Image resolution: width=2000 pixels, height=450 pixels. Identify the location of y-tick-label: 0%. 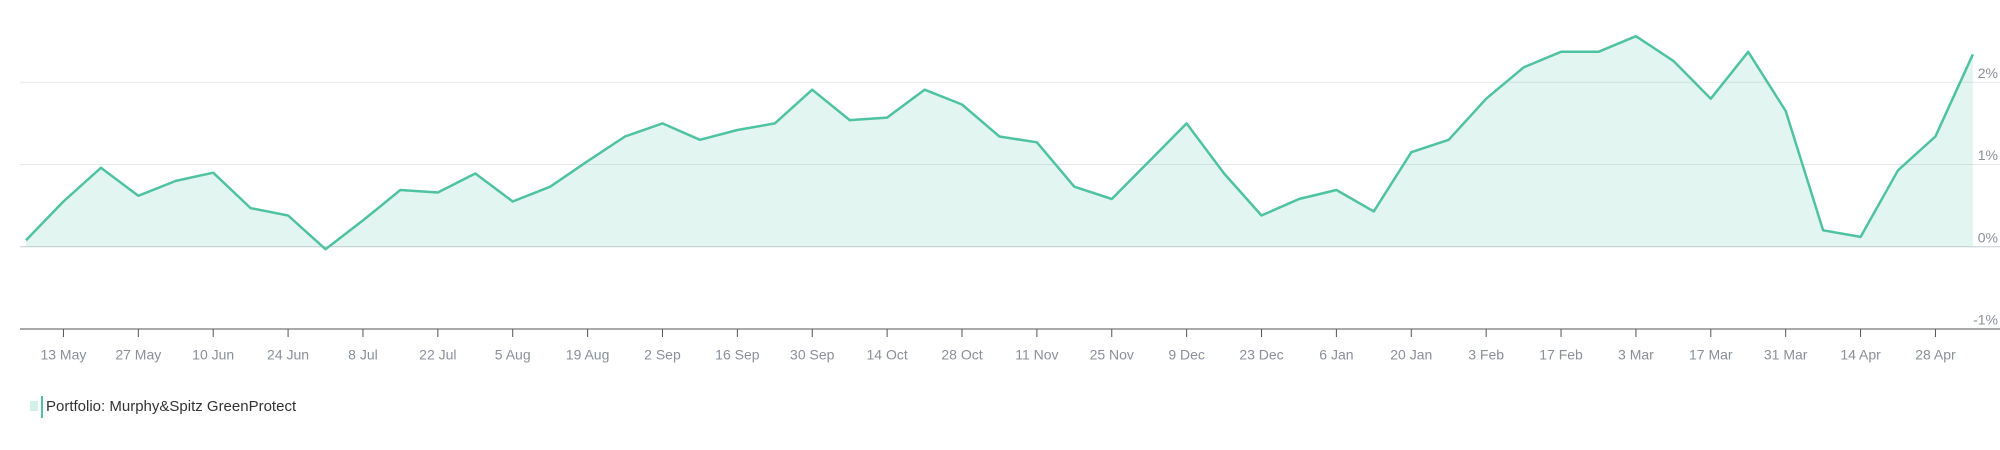
(1988, 237).